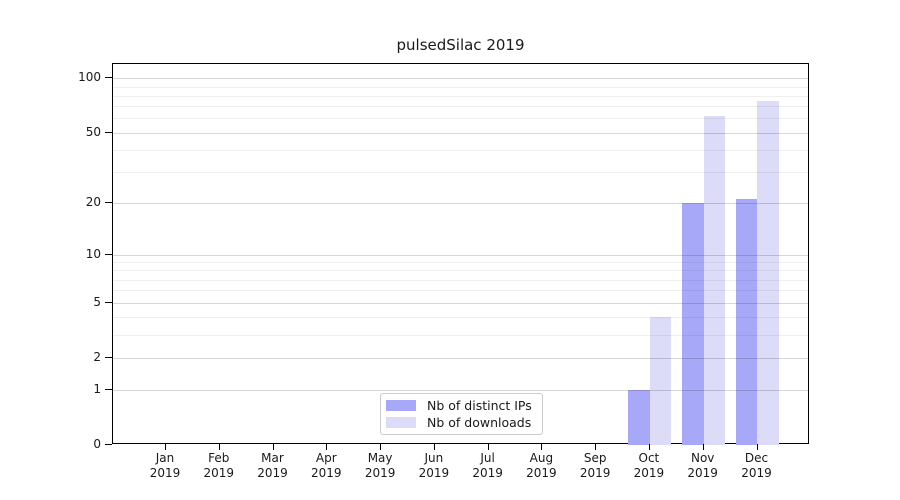 This screenshot has width=900, height=500. I want to click on y-tick-label-50: 50, so click(93, 131).